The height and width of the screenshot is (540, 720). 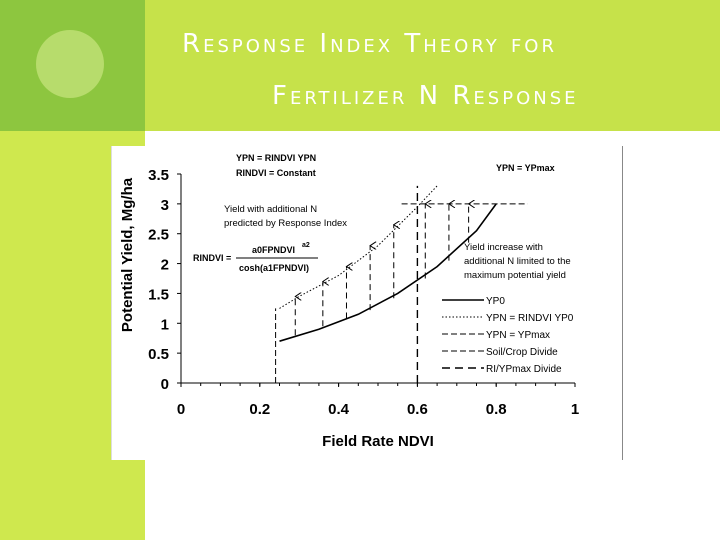 I want to click on legend-label-1: YPN = RINDVI YP0, so click(x=530, y=318).